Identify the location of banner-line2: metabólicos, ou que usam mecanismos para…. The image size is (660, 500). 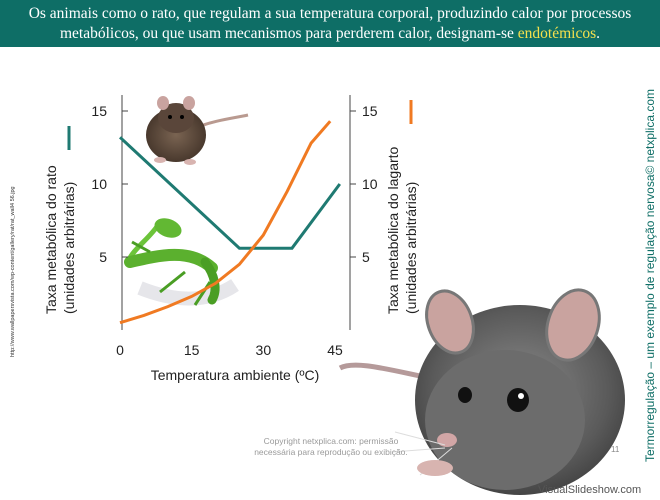
(330, 34).